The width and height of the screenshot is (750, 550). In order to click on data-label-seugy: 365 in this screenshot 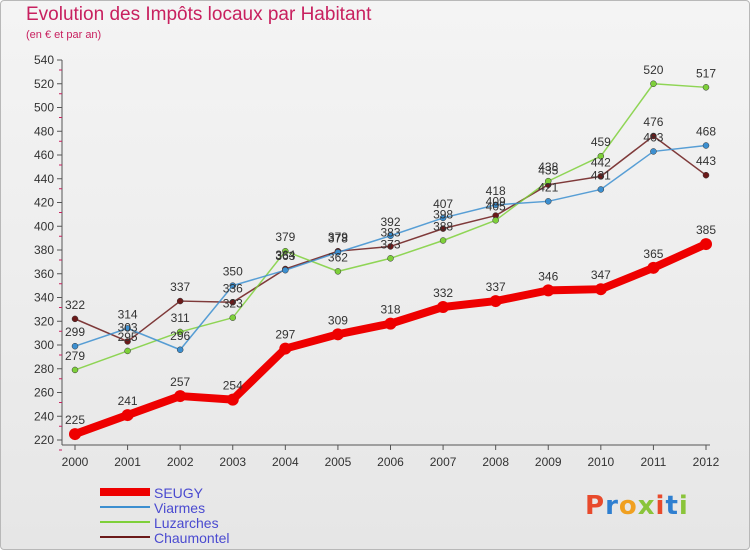, I will do `click(653, 254)`.